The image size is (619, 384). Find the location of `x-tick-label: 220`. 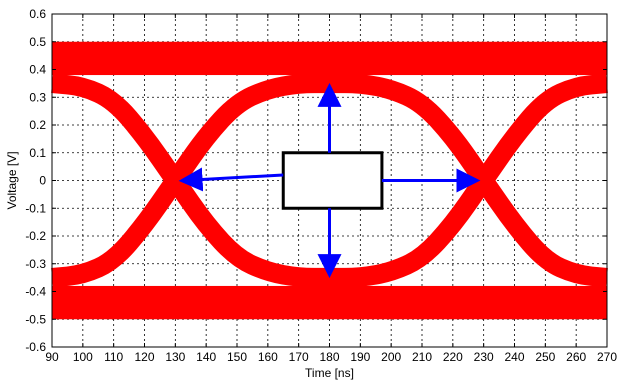

x-tick-label: 220 is located at coordinates (453, 357).